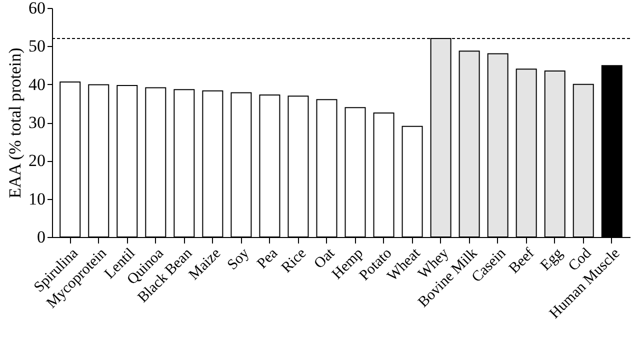 This screenshot has height=341, width=633. What do you see at coordinates (37, 160) in the screenshot?
I see `y-tick-label: 20` at bounding box center [37, 160].